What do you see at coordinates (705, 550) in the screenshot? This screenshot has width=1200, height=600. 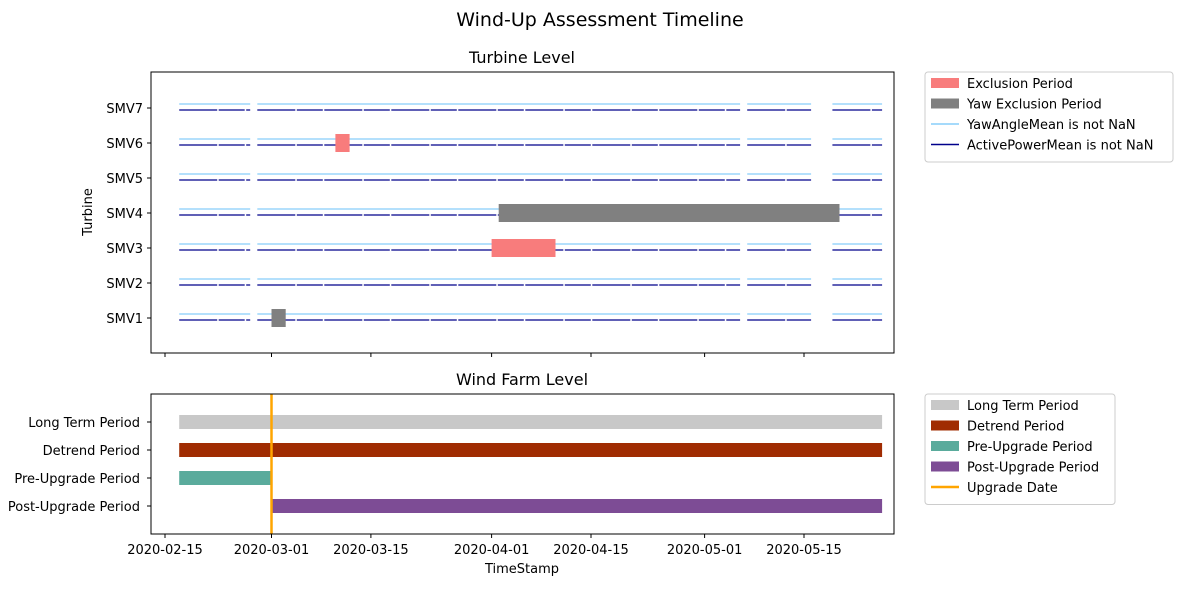 I see `x-tick-label: 2020-05-01` at bounding box center [705, 550].